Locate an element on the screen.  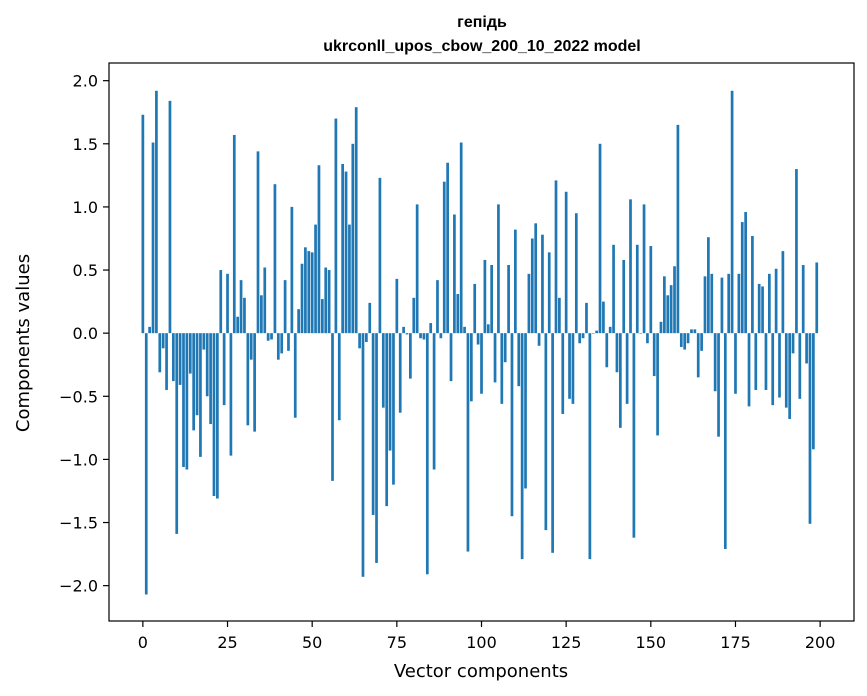
y-tick-label: 1.0 is located at coordinates (85, 207).